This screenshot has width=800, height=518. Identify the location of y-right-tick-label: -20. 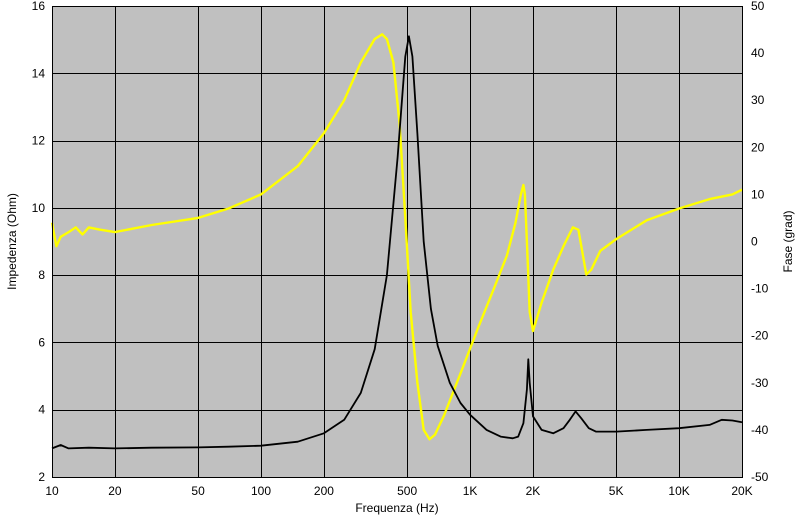
(760, 336).